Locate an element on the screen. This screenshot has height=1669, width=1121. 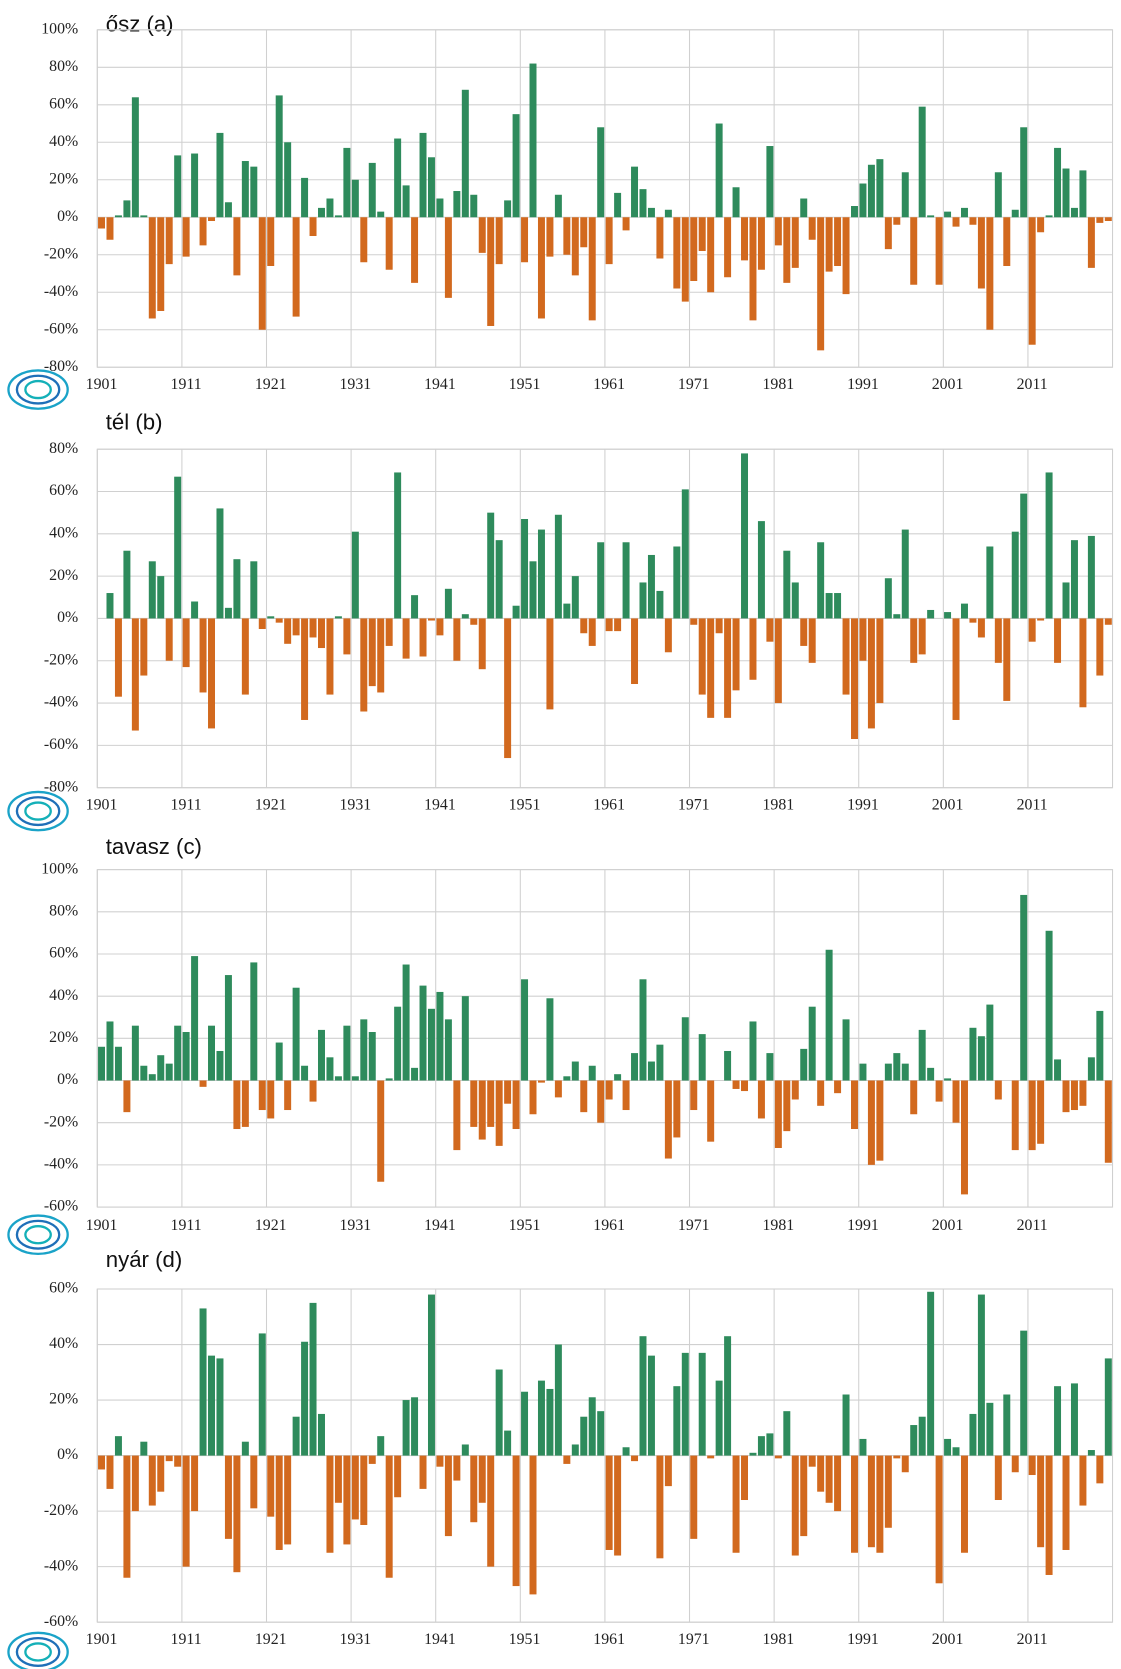
x-tick-label: 1971 is located at coordinates (694, 384).